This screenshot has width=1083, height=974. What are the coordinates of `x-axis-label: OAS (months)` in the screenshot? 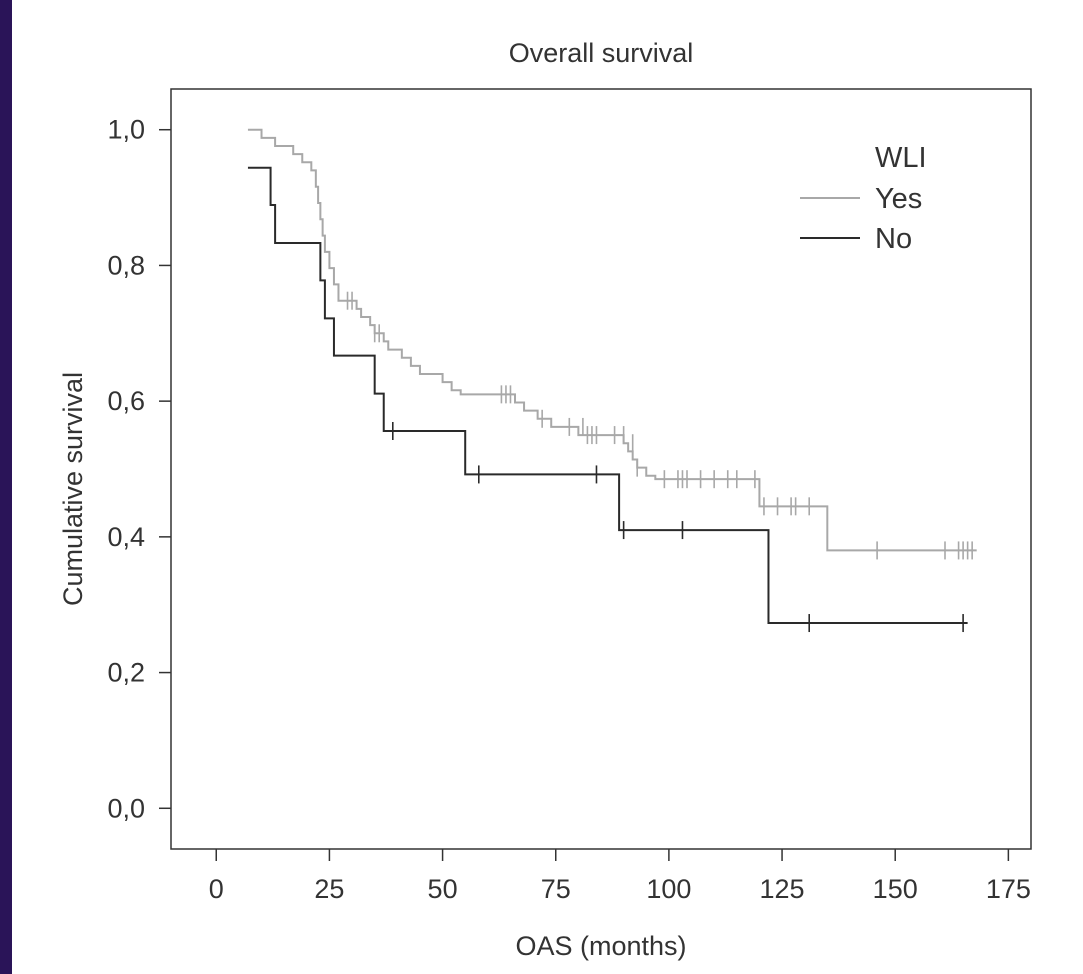 It's located at (600, 946).